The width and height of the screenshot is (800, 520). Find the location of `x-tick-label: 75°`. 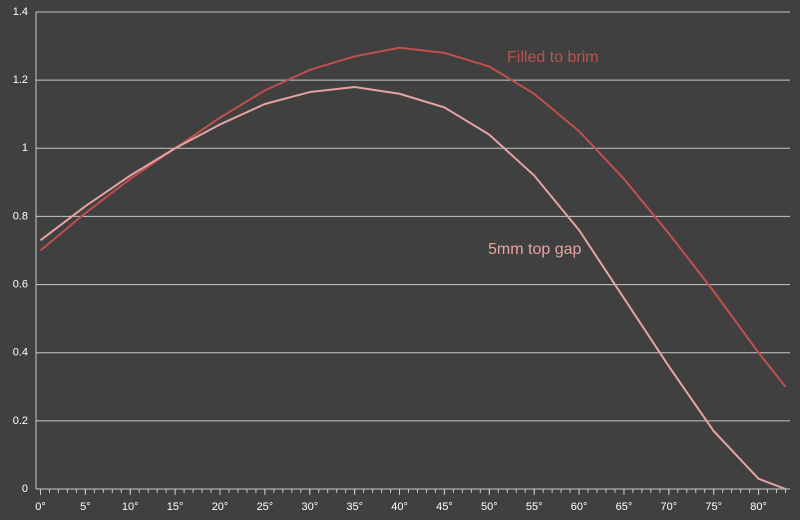

x-tick-label: 75° is located at coordinates (713, 507).